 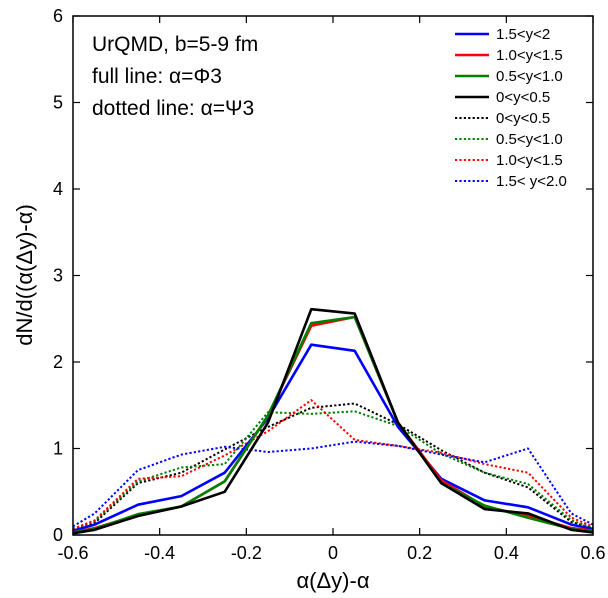 I want to click on x-tick-label: 0.2, so click(x=419, y=553).